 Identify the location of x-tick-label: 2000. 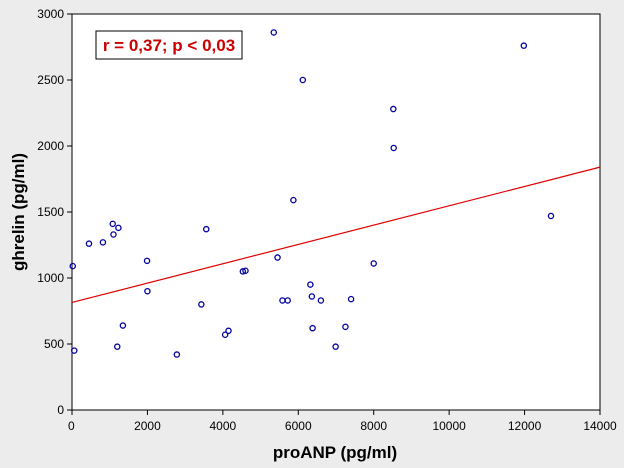
(147, 426).